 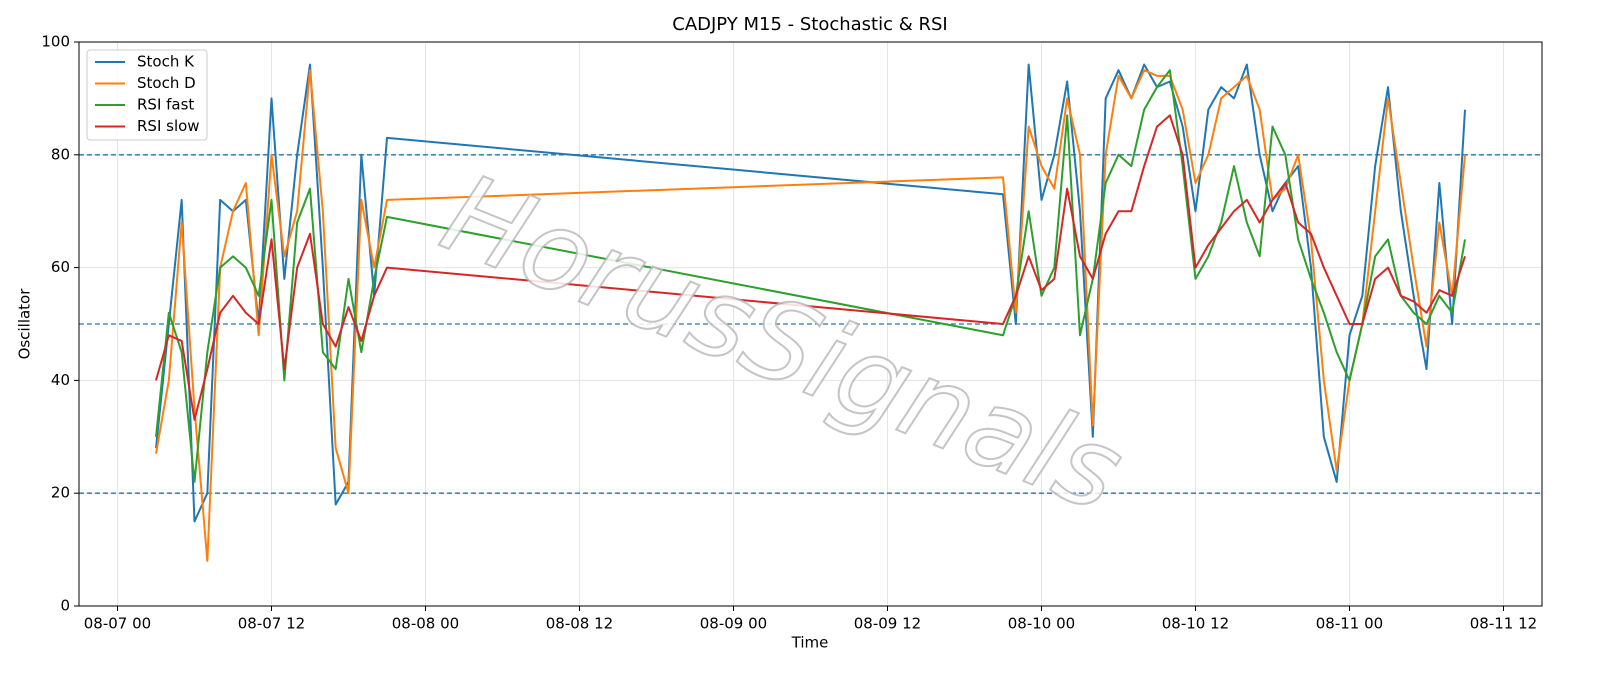 What do you see at coordinates (733, 624) in the screenshot?
I see `x-tick-label: 08-09 00` at bounding box center [733, 624].